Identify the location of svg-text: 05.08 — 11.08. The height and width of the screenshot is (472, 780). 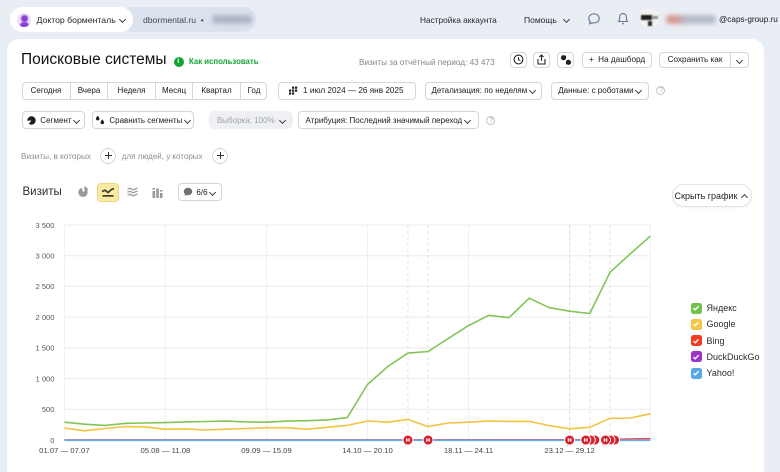
(165, 450).